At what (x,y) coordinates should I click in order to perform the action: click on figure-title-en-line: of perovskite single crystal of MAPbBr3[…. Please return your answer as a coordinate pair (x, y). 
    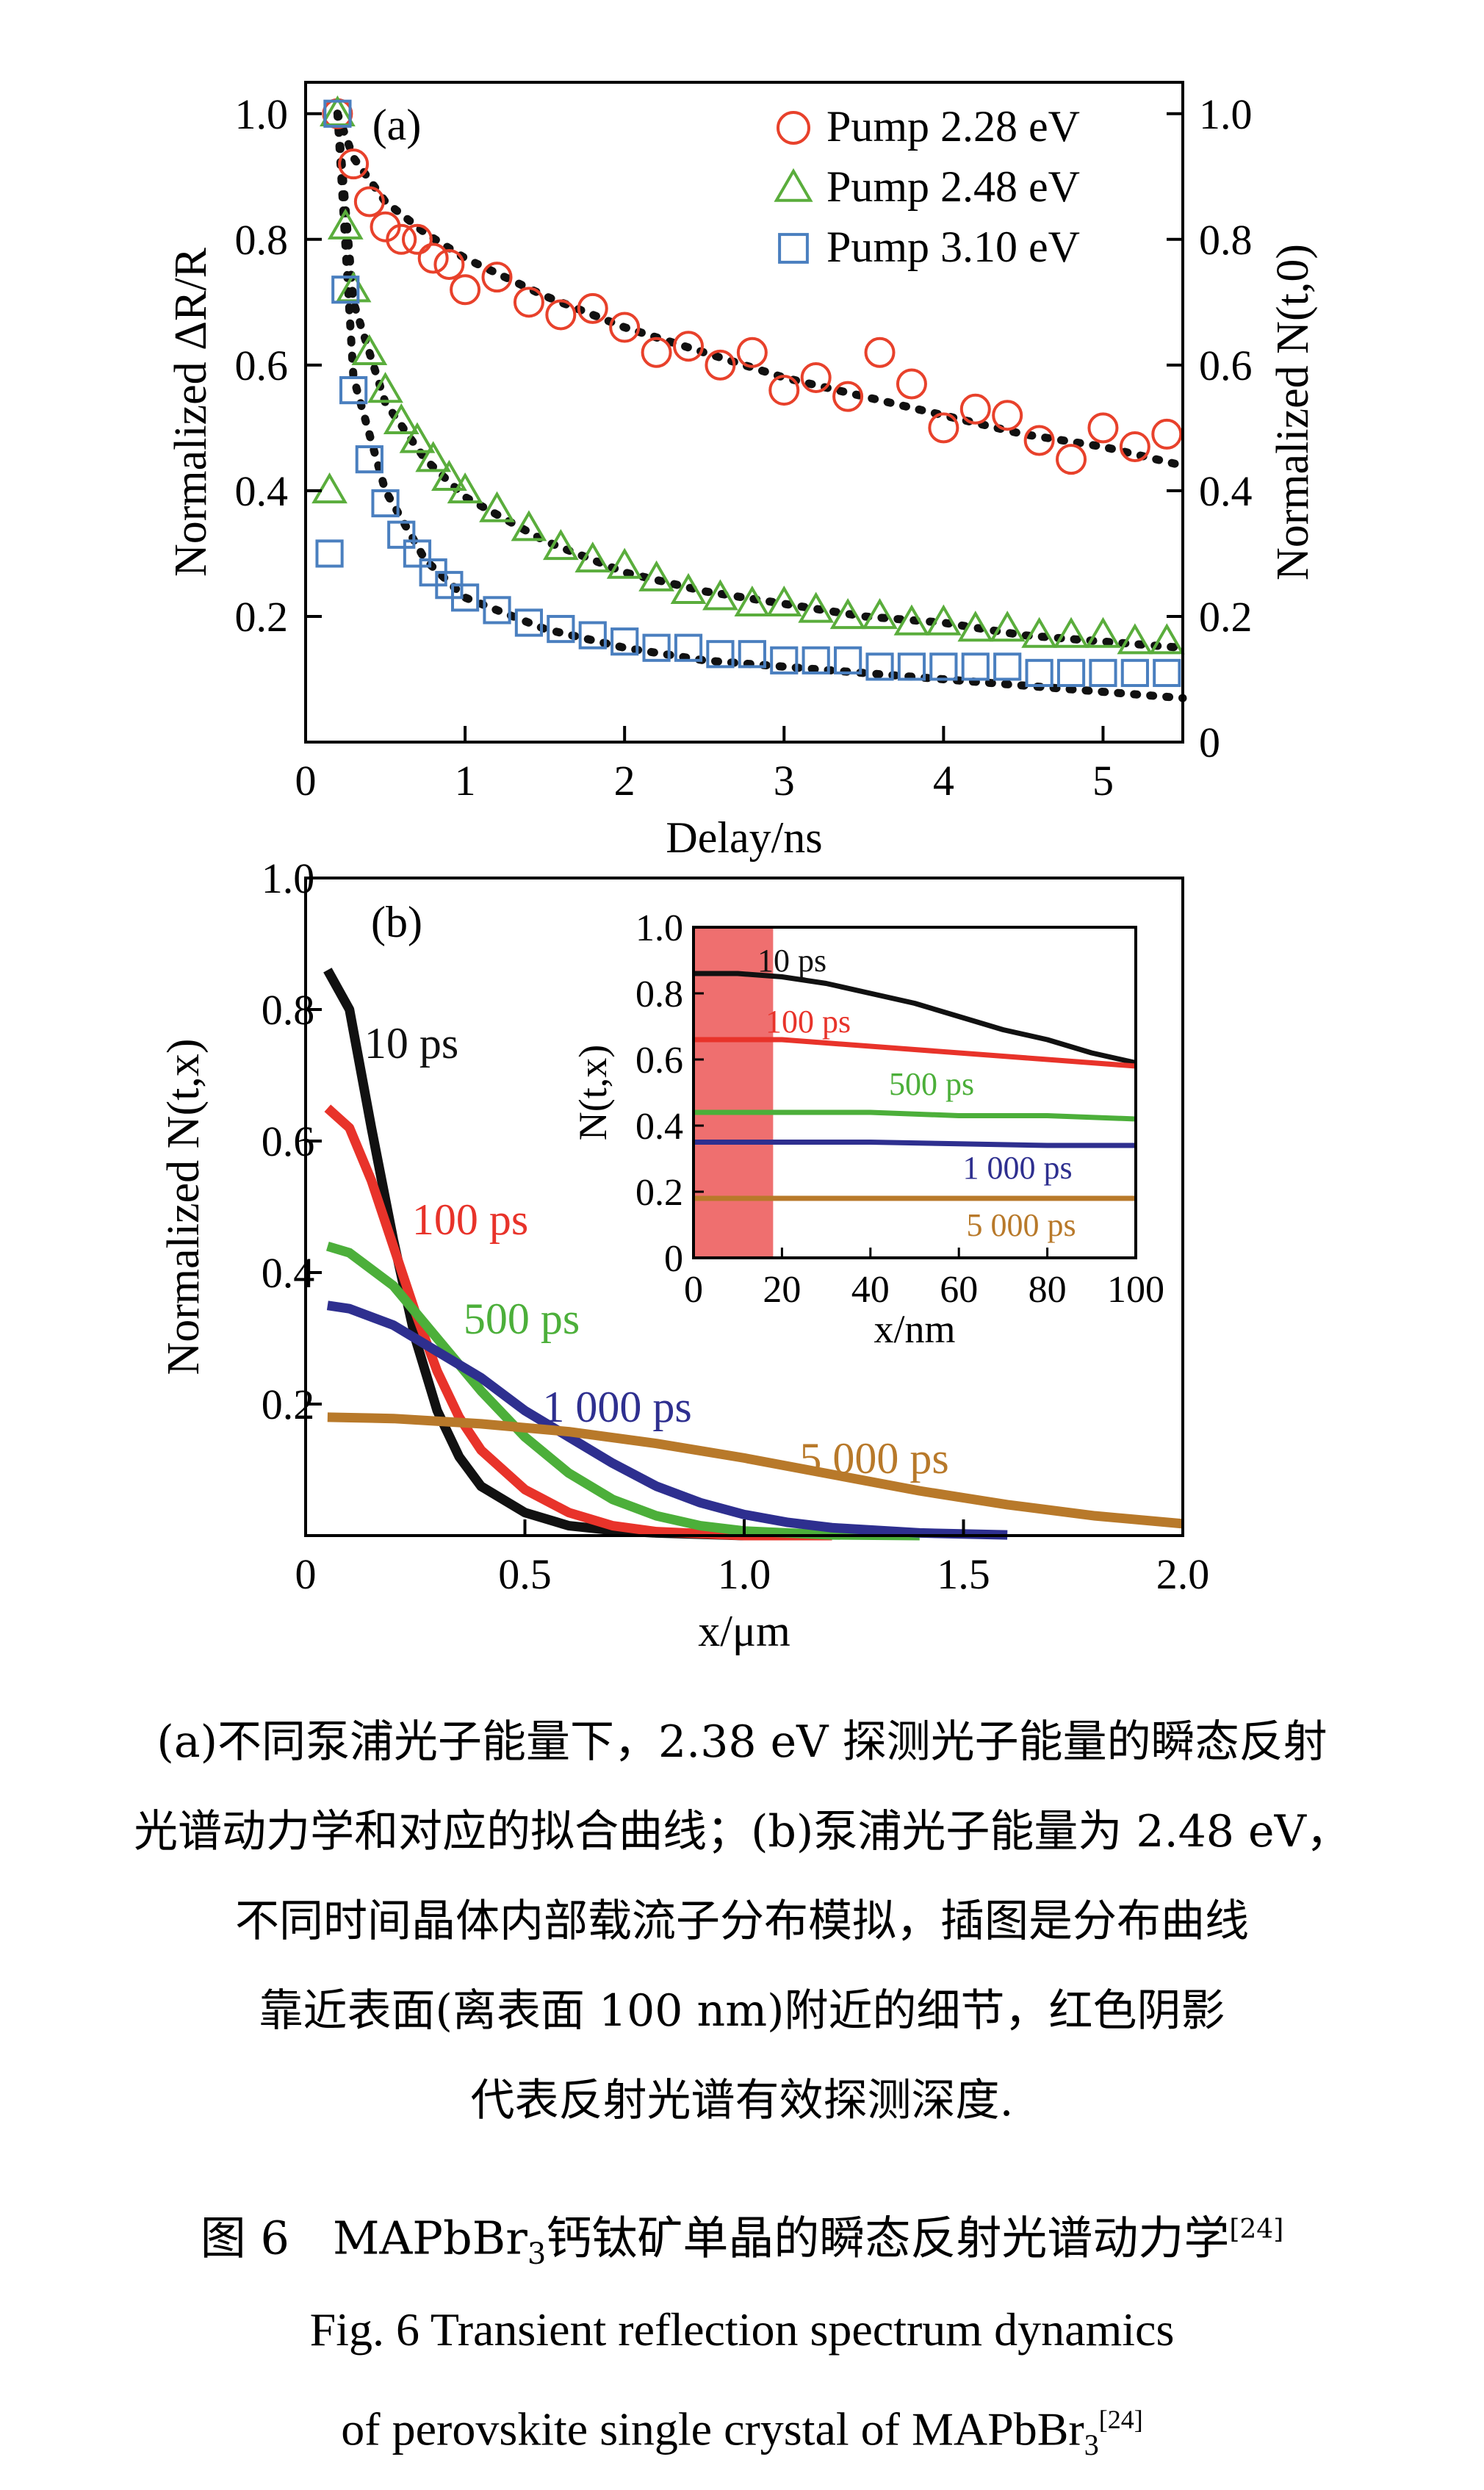
    Looking at the image, I should click on (742, 2432).